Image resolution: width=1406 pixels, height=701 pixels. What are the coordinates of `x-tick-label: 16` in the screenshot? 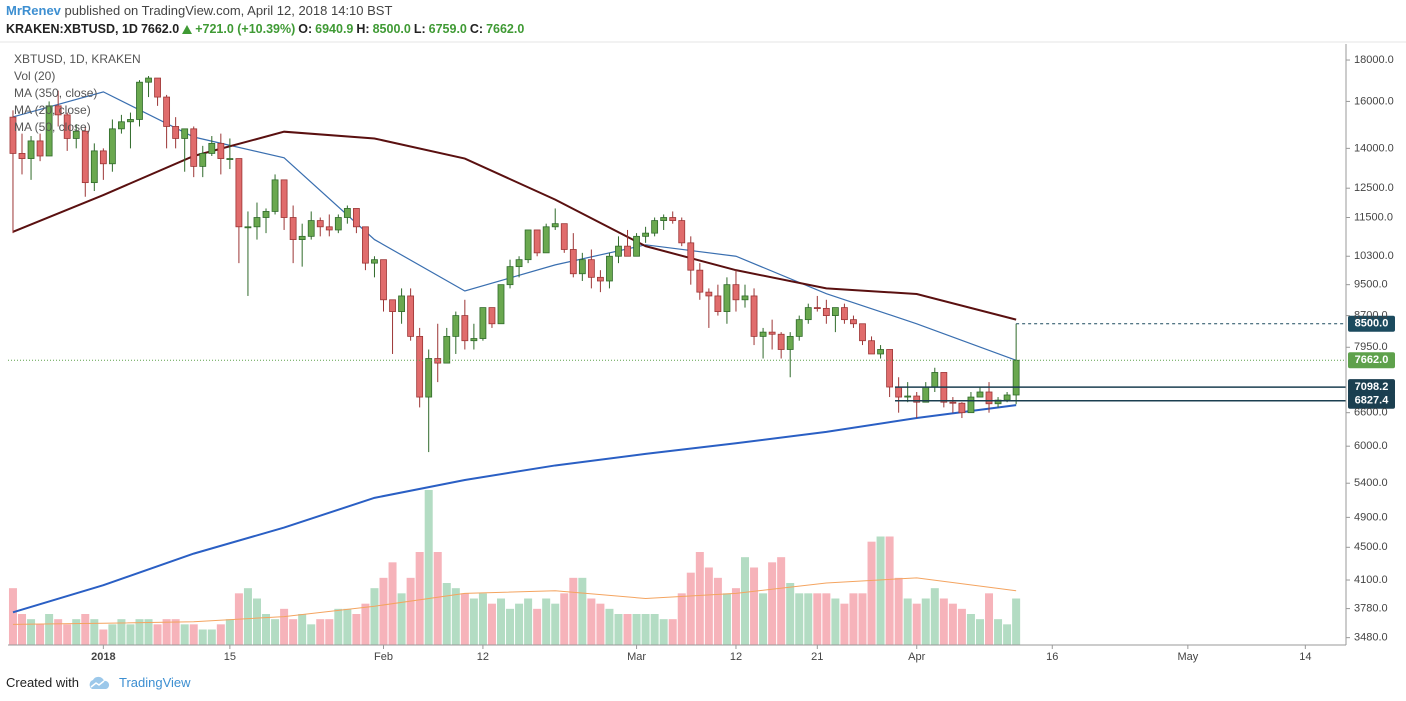 It's located at (1052, 657).